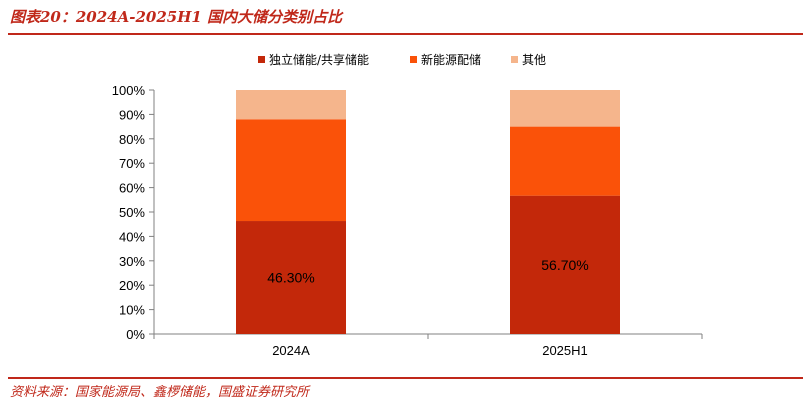  Describe the element at coordinates (129, 90) in the screenshot. I see `y-tick-label: 100%` at that location.